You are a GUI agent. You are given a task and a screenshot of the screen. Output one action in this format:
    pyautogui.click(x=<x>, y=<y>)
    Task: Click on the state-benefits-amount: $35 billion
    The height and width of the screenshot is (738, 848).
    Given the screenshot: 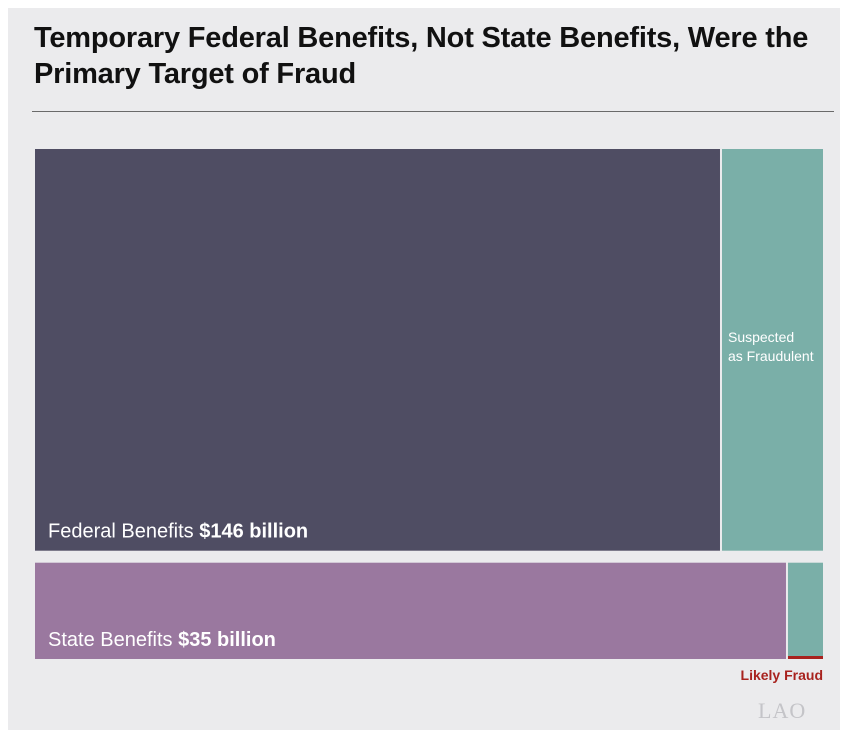 What is the action you would take?
    pyautogui.click(x=227, y=640)
    